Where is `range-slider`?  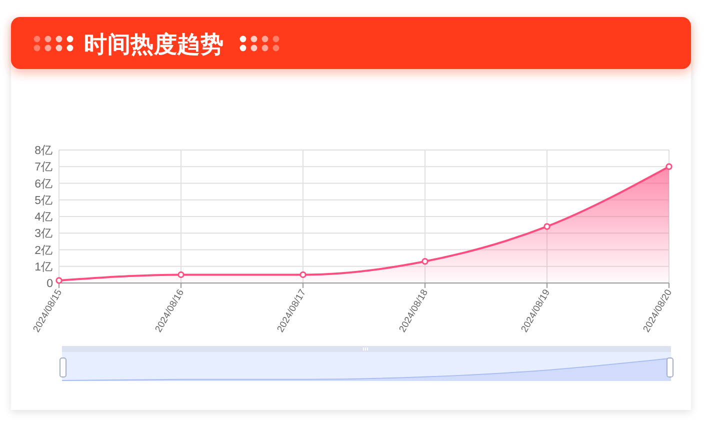
range-slider is located at coordinates (367, 364).